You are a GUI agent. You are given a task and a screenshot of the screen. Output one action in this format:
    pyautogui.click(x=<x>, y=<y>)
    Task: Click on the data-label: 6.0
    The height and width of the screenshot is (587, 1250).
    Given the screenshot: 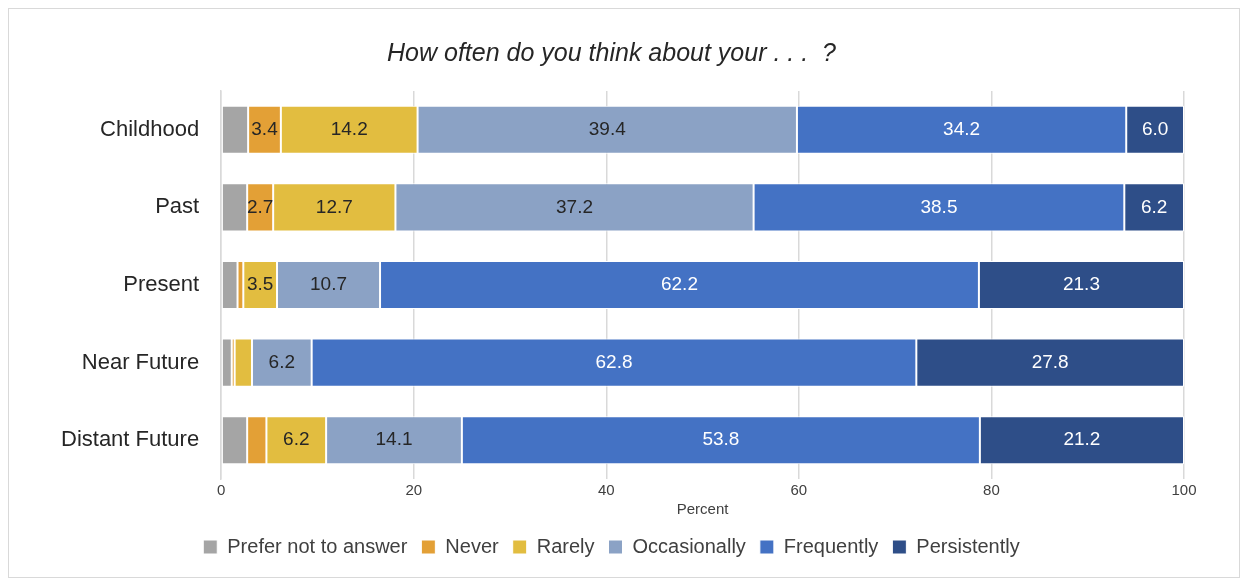 What is the action you would take?
    pyautogui.click(x=1155, y=129)
    